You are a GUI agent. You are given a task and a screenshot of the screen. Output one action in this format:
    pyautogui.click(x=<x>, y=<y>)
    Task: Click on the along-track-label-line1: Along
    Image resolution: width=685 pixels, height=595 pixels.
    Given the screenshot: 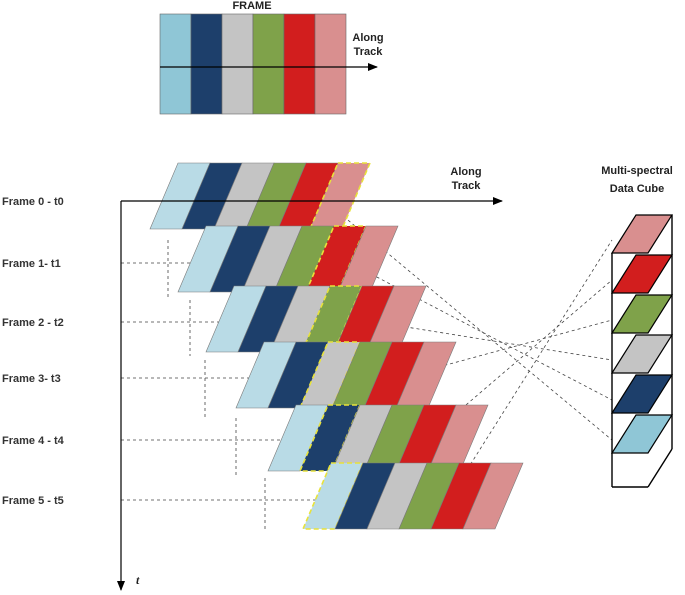 What is the action you would take?
    pyautogui.click(x=465, y=172)
    